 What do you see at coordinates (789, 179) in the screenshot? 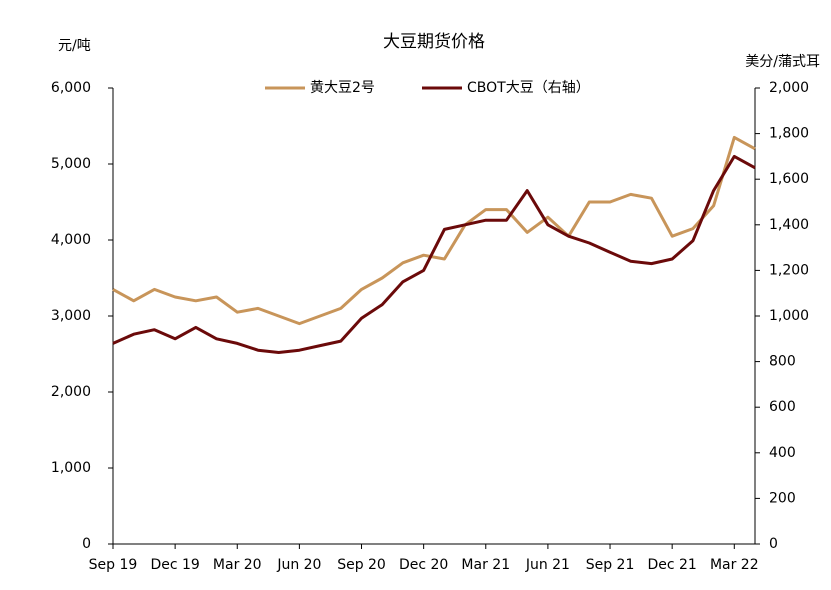
I see `y2-tick-label: 1,600` at bounding box center [789, 179].